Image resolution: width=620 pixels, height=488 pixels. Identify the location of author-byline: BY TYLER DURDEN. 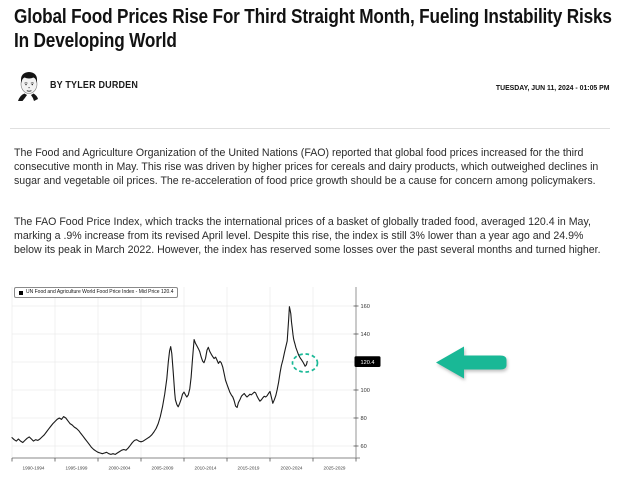
(94, 85).